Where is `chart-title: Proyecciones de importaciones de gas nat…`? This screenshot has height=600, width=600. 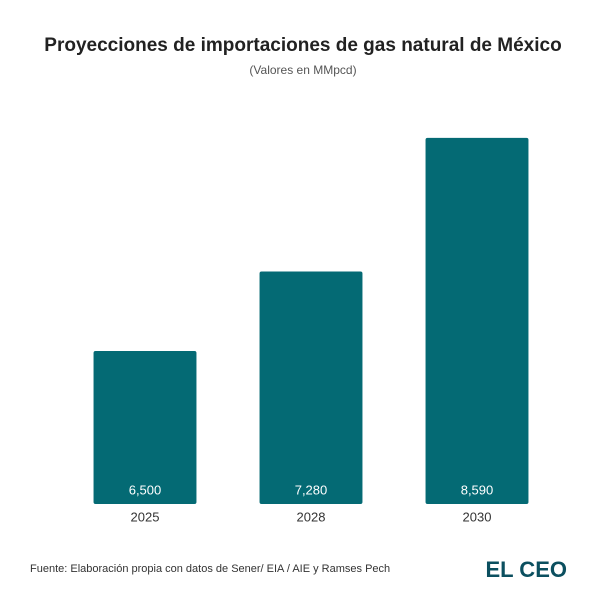
chart-title: Proyecciones de importaciones de gas nat… is located at coordinates (302, 45).